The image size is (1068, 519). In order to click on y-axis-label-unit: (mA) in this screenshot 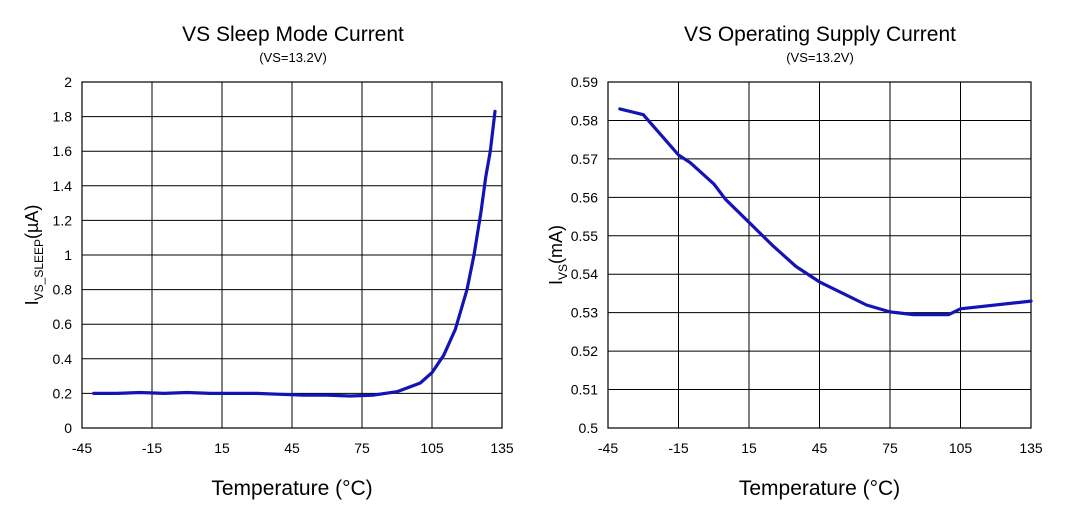, I will do `click(556, 244)`.